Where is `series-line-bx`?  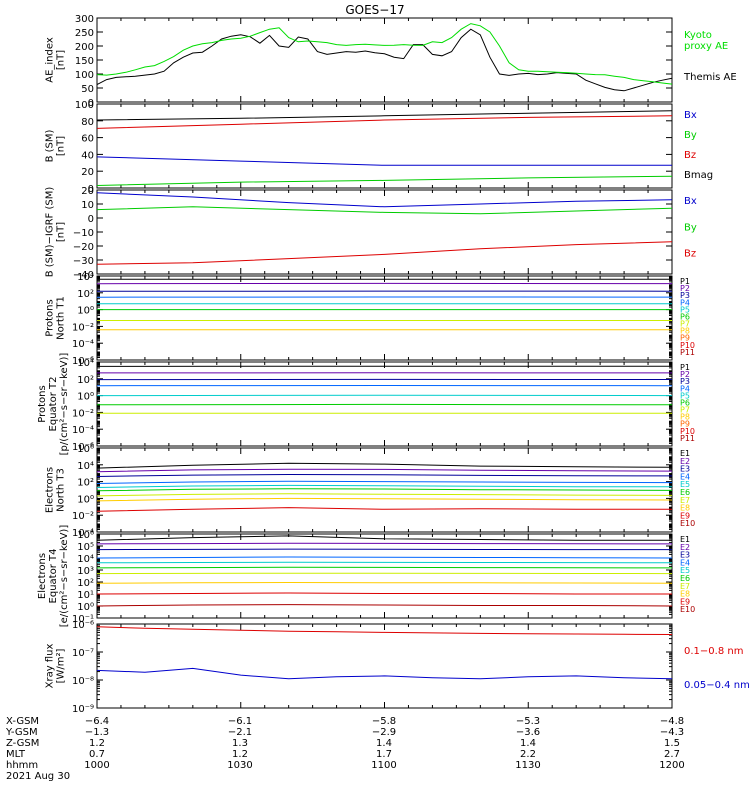
series-line-bx is located at coordinates (384, 161).